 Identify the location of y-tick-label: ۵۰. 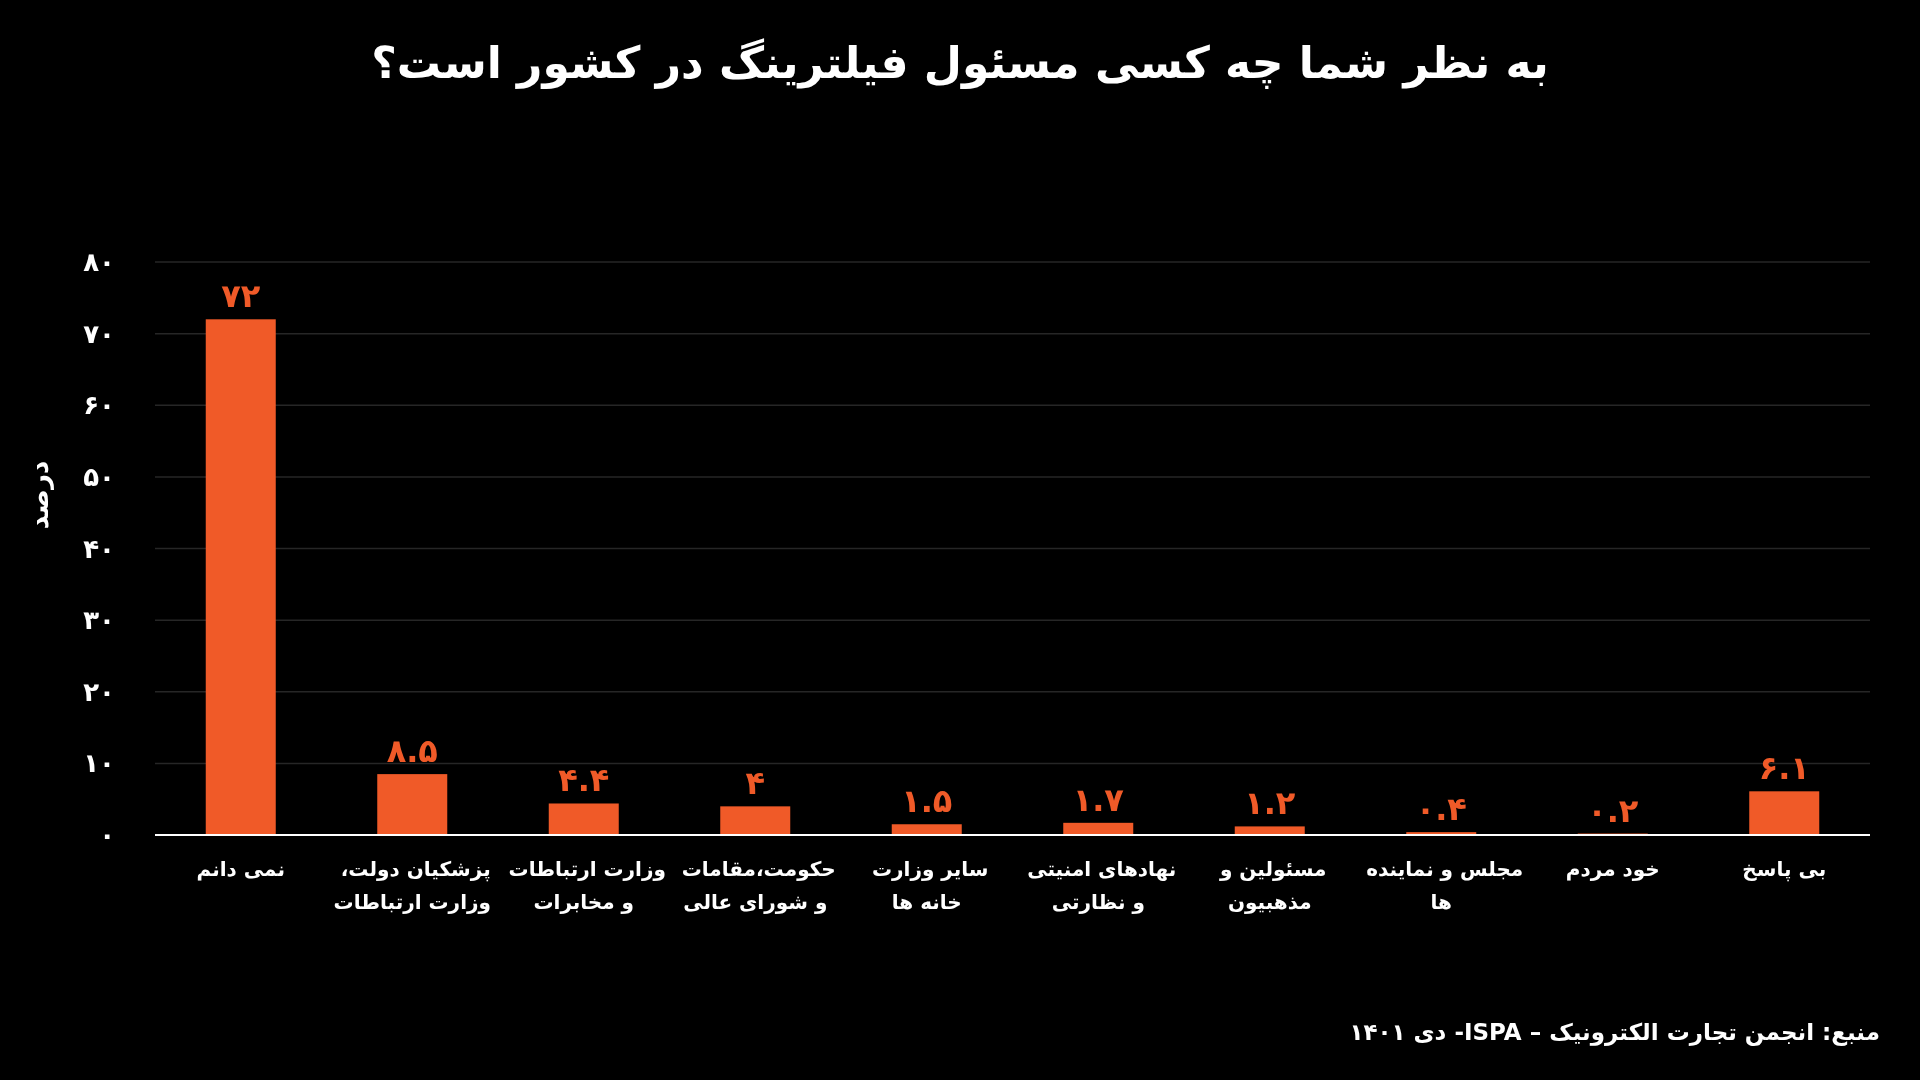
(99, 476).